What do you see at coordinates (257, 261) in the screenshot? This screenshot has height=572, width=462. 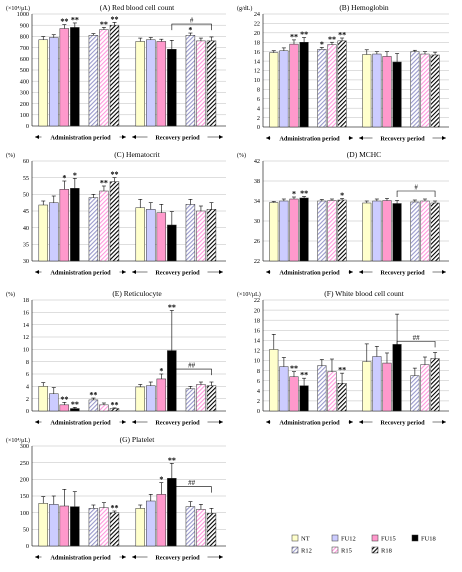 I see `y-tick-label: 22` at bounding box center [257, 261].